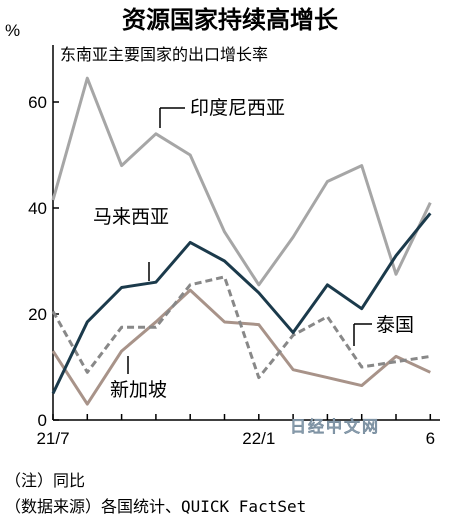 The image size is (450, 525). I want to click on y-ticks: 0 20 40 60, so click(43, 261).